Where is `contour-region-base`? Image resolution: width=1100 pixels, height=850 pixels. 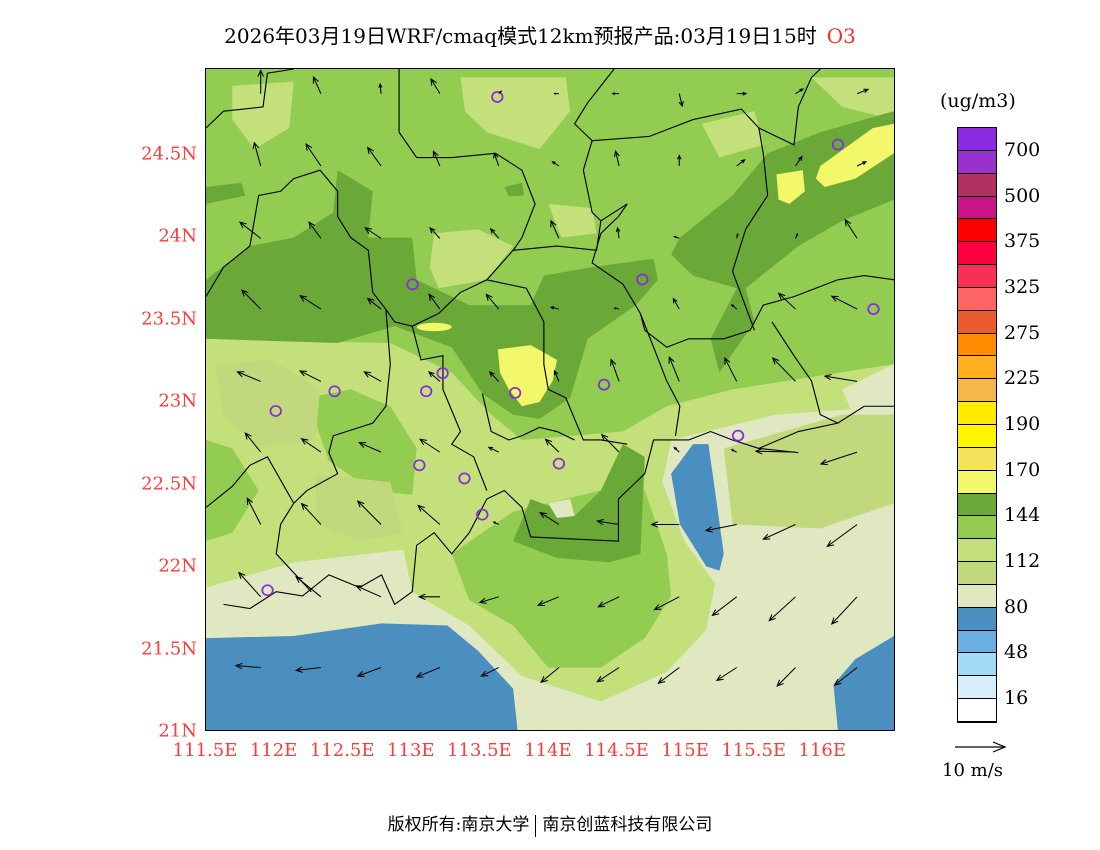 contour-region-base is located at coordinates (361, 442).